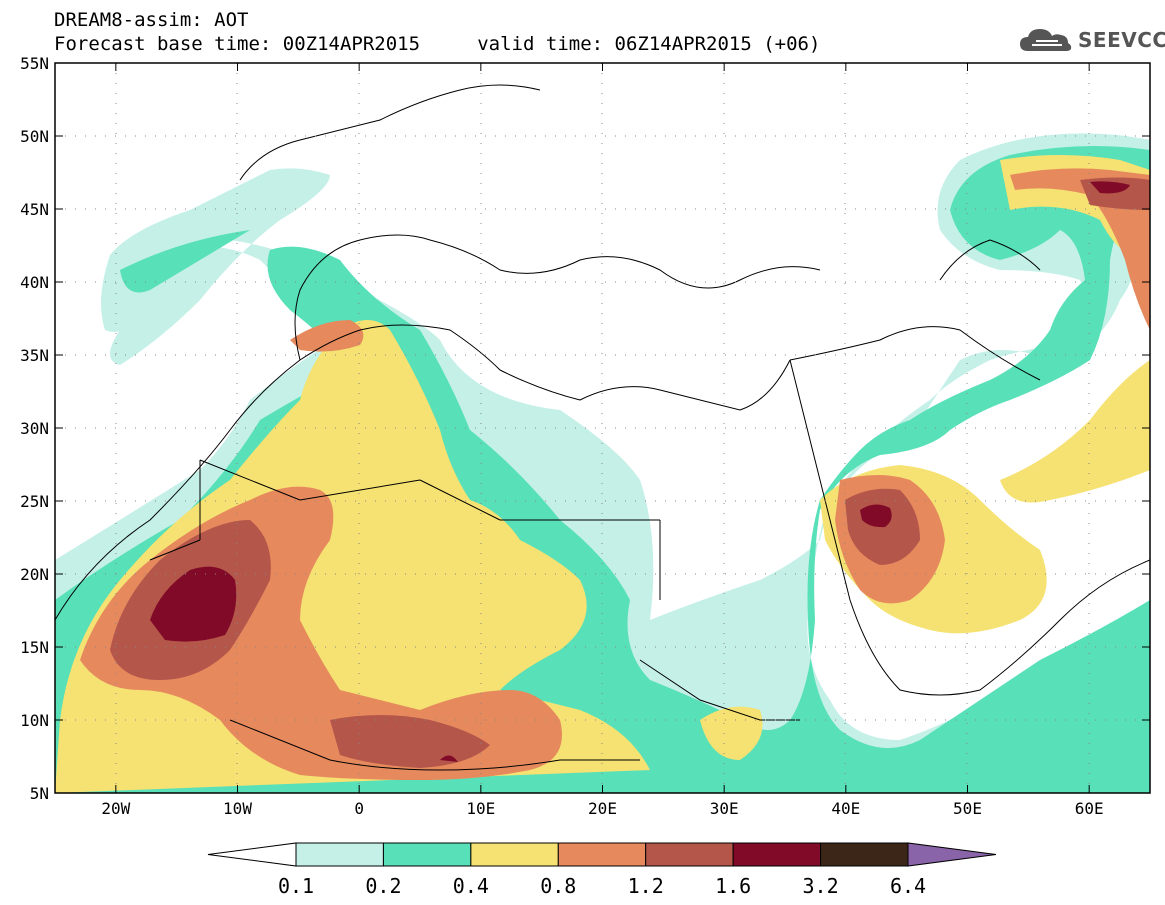 The image size is (1165, 905). What do you see at coordinates (471, 886) in the screenshot?
I see `colorbar-label-0.4: 0.4` at bounding box center [471, 886].